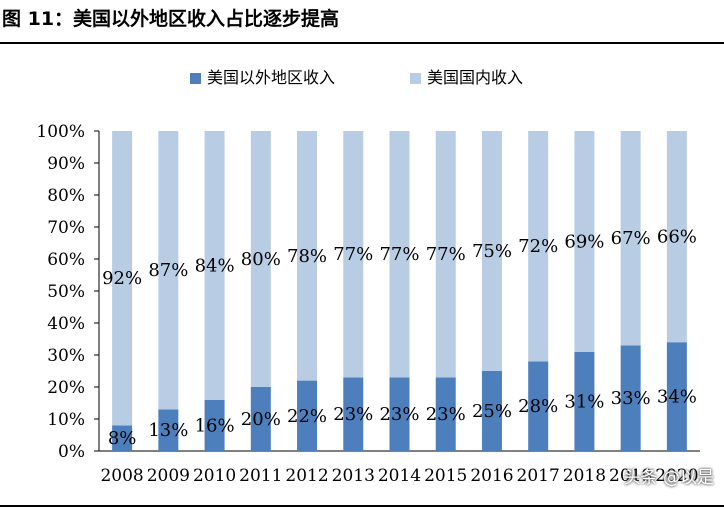 Image resolution: width=724 pixels, height=510 pixels. What do you see at coordinates (66, 420) in the screenshot?
I see `y-tick-label: 10%` at bounding box center [66, 420].